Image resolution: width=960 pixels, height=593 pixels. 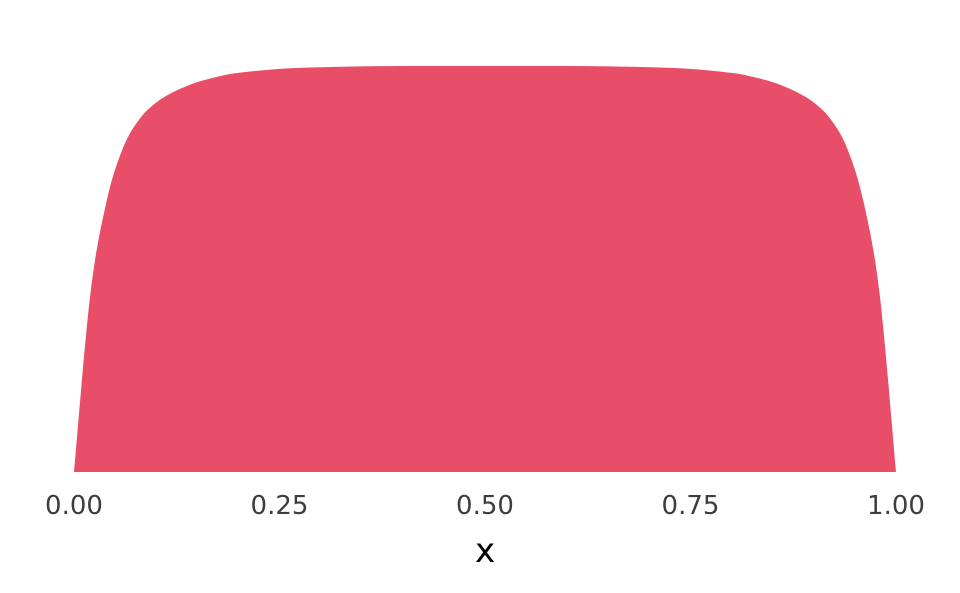 I want to click on x-tick-label: 0.00, so click(x=74, y=506).